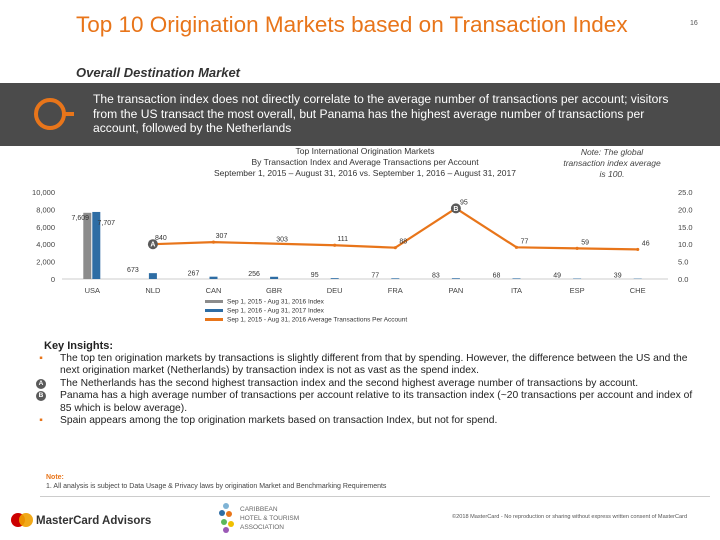 Image resolution: width=720 pixels, height=540 pixels. What do you see at coordinates (274, 290) in the screenshot?
I see `x-tick-label: GBR` at bounding box center [274, 290].